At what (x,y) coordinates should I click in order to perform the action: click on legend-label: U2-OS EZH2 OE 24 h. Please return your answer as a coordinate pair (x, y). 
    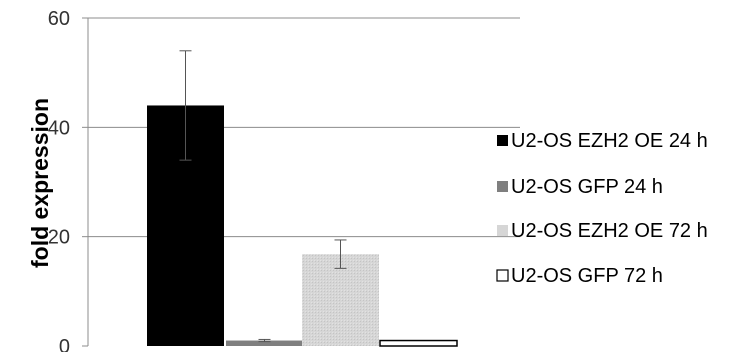
    Looking at the image, I should click on (609, 141).